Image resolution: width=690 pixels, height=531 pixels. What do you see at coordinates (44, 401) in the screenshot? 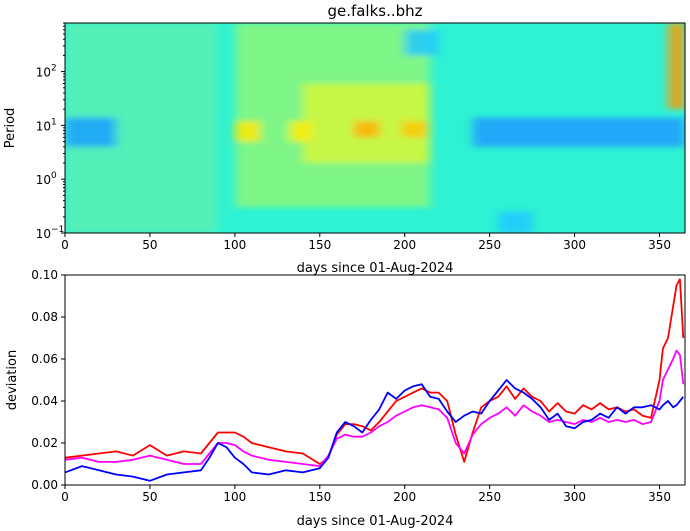
I see `line-y-tick-label: 0.04` at bounding box center [44, 401].